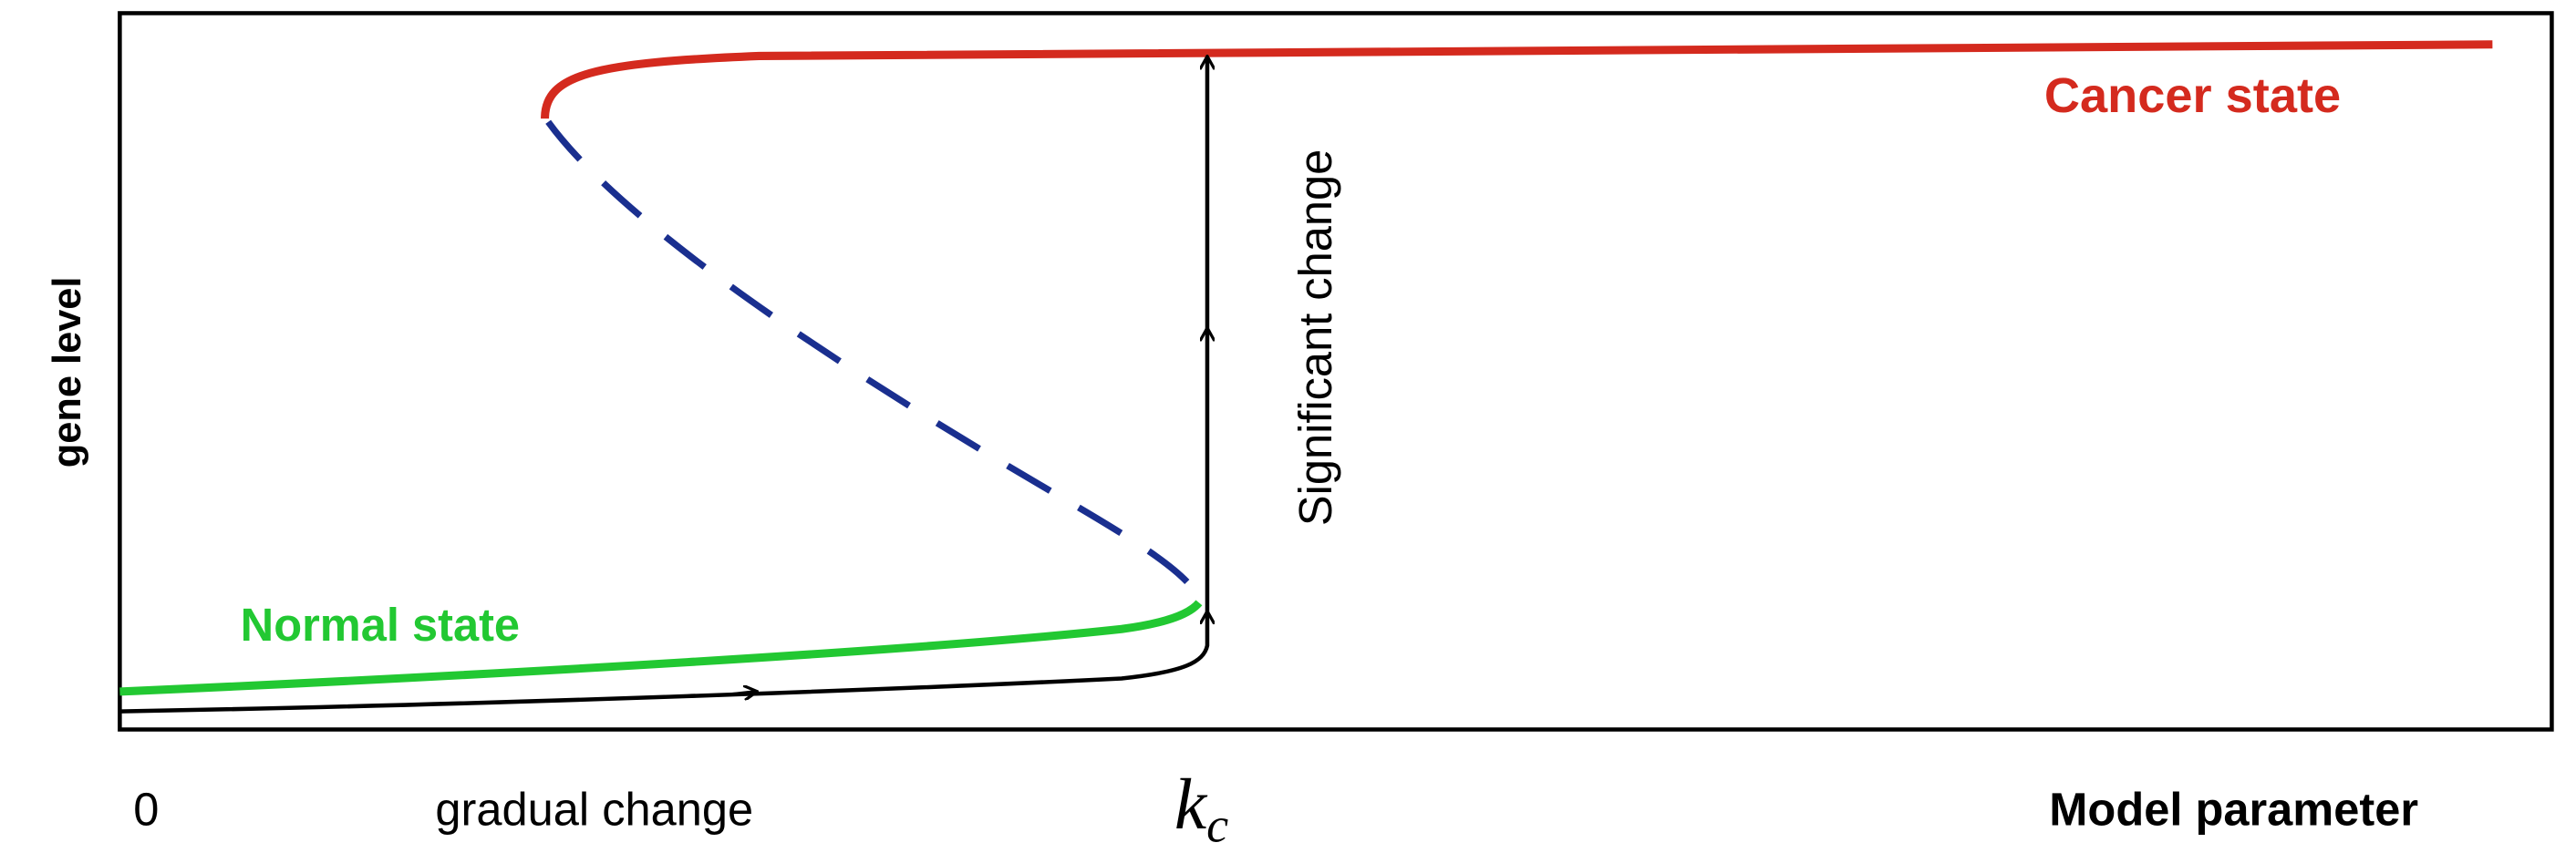 This screenshot has height=853, width=2576. I want to click on arrow-gradual, so click(741, 693).